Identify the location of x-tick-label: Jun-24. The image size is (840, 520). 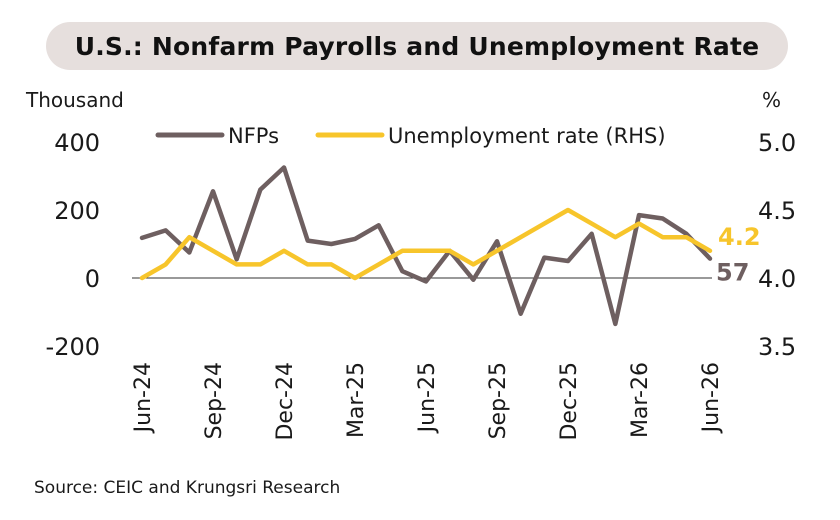
(143, 398).